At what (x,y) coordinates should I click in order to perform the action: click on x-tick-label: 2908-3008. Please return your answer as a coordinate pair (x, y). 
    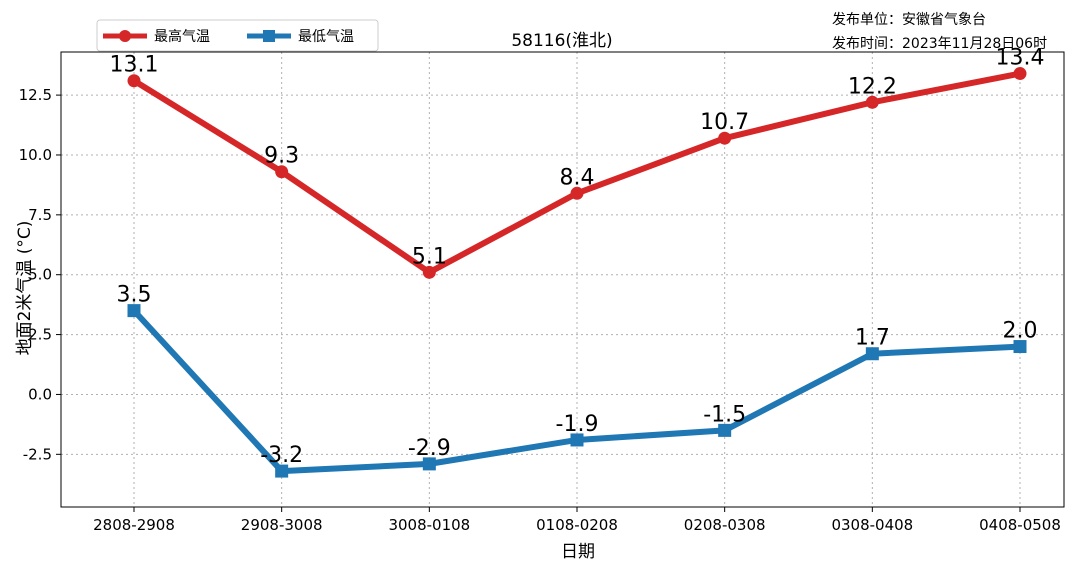
    Looking at the image, I should click on (282, 525).